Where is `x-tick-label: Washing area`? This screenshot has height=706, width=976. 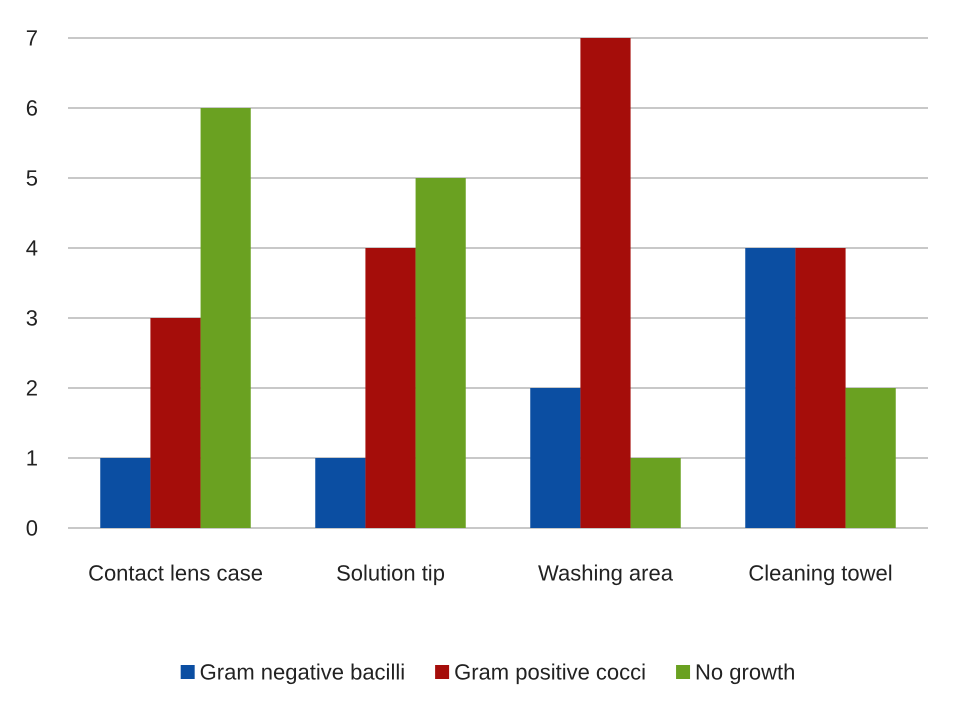 x-tick-label: Washing area is located at coordinates (606, 573).